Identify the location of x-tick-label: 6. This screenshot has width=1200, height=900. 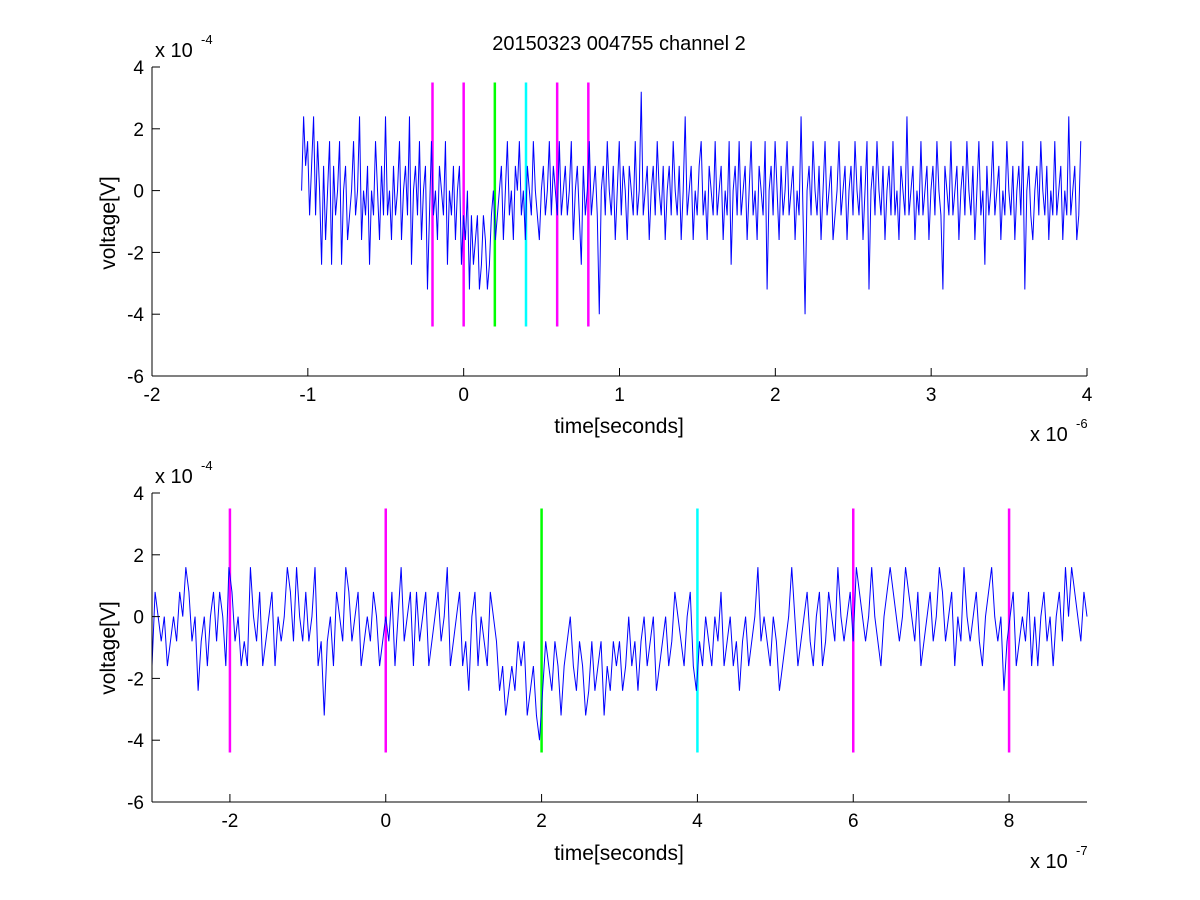
(853, 821).